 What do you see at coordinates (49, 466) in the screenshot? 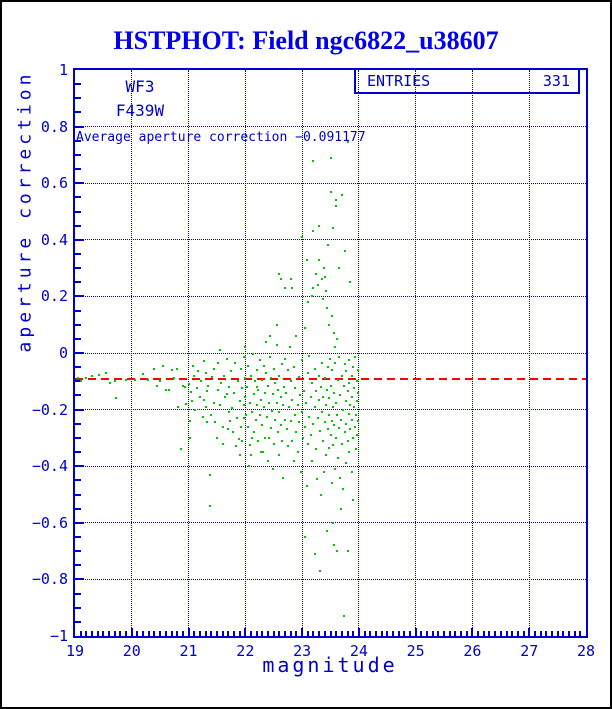
I see `y-tick-label: −0.4` at bounding box center [49, 466].